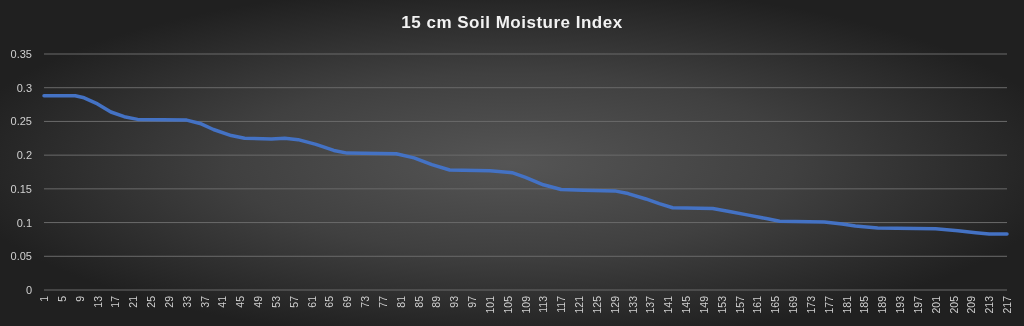 The height and width of the screenshot is (326, 1024). What do you see at coordinates (650, 304) in the screenshot?
I see `x-tick-label: 137` at bounding box center [650, 304].